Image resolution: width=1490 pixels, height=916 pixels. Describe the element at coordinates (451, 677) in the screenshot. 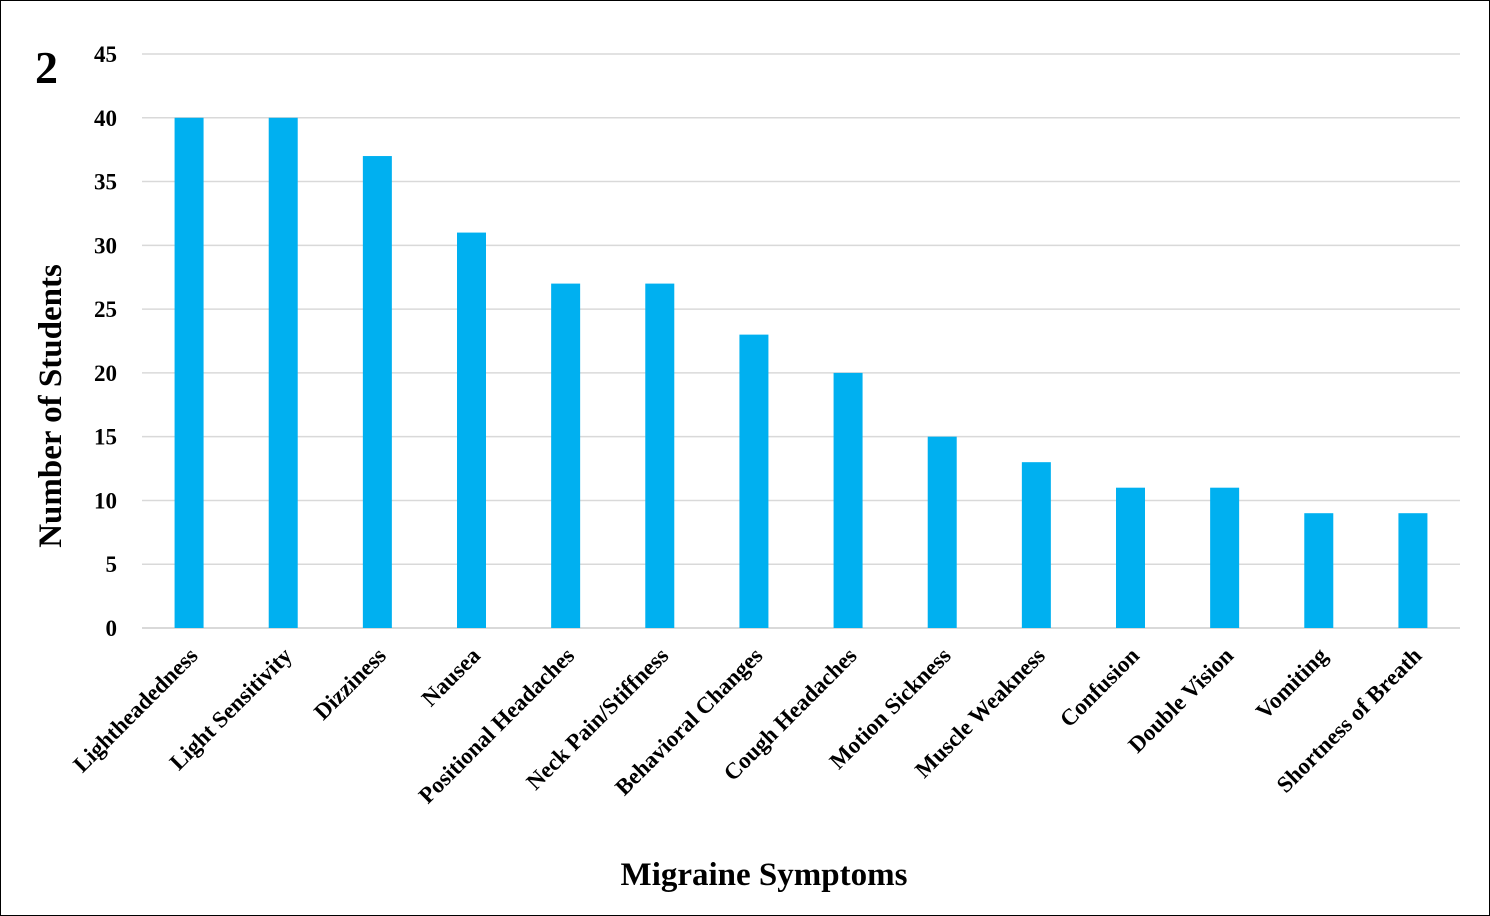

I see `x-tick-label: Nausea` at that location.